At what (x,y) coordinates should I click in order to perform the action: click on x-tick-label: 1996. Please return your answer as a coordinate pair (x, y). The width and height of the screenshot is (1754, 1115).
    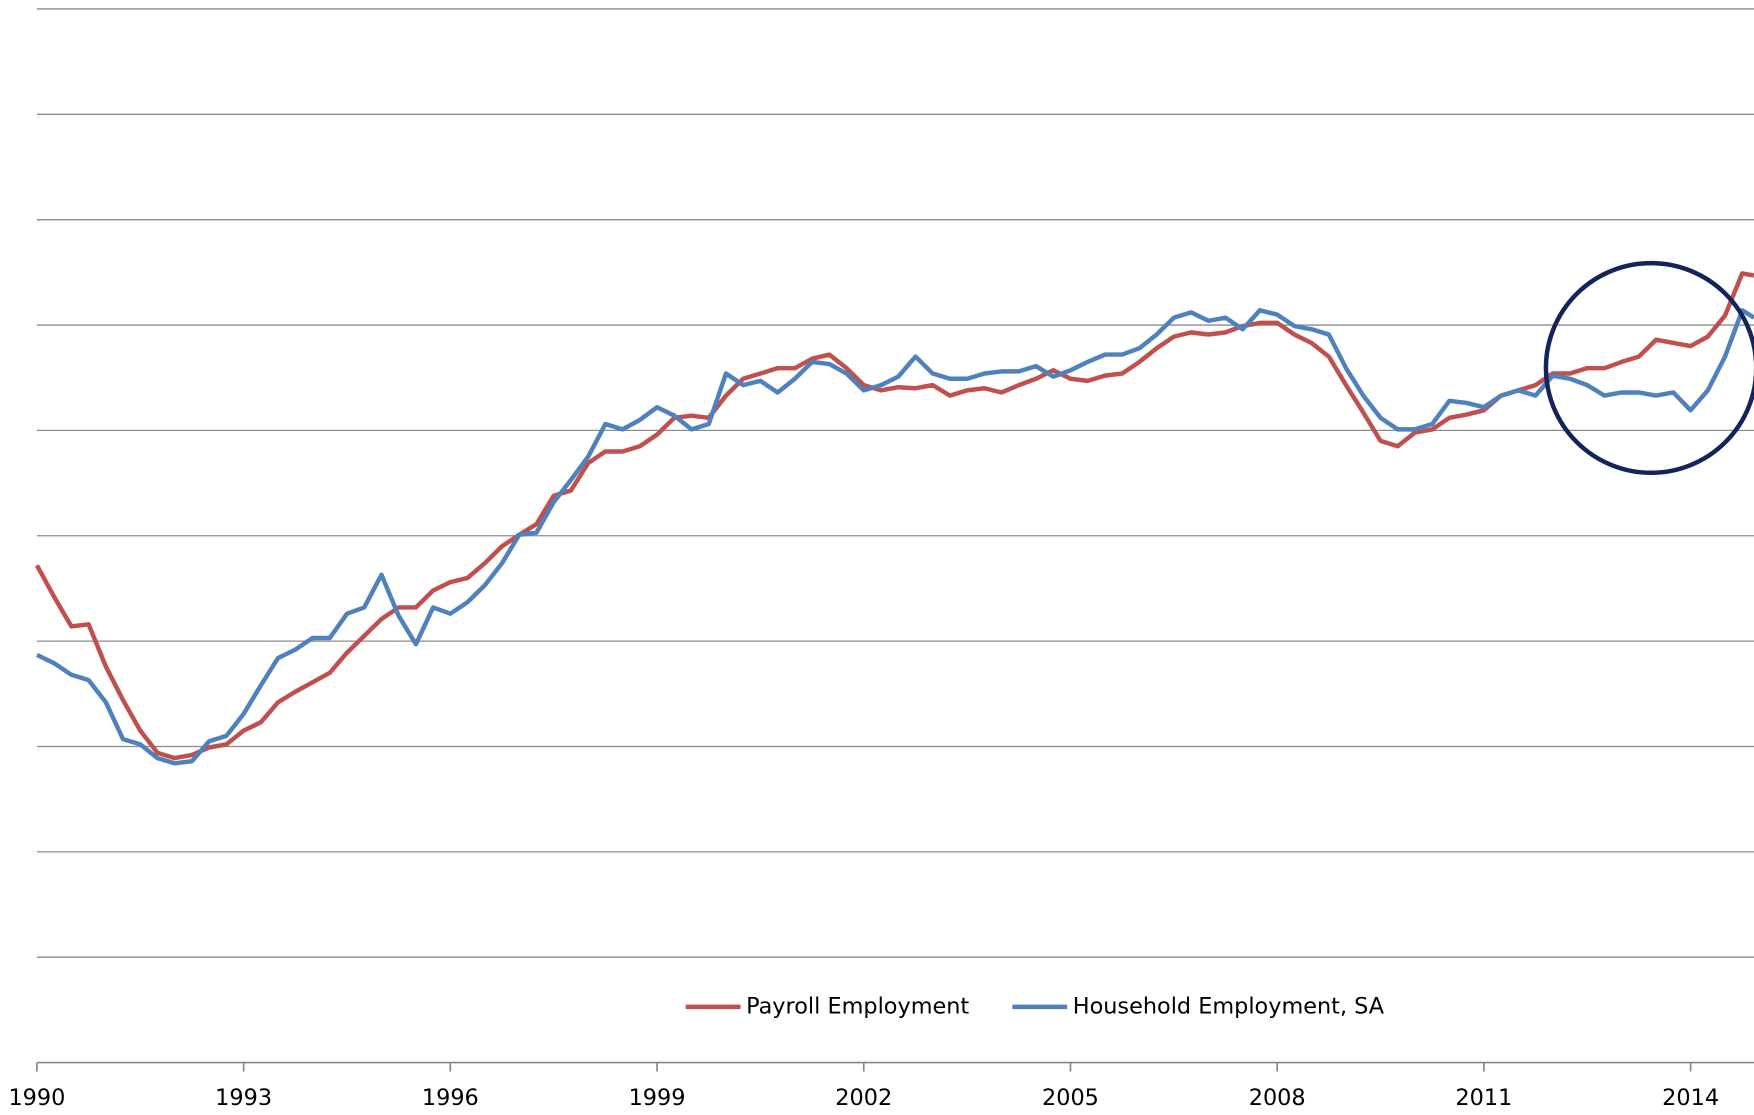
    Looking at the image, I should click on (450, 1098).